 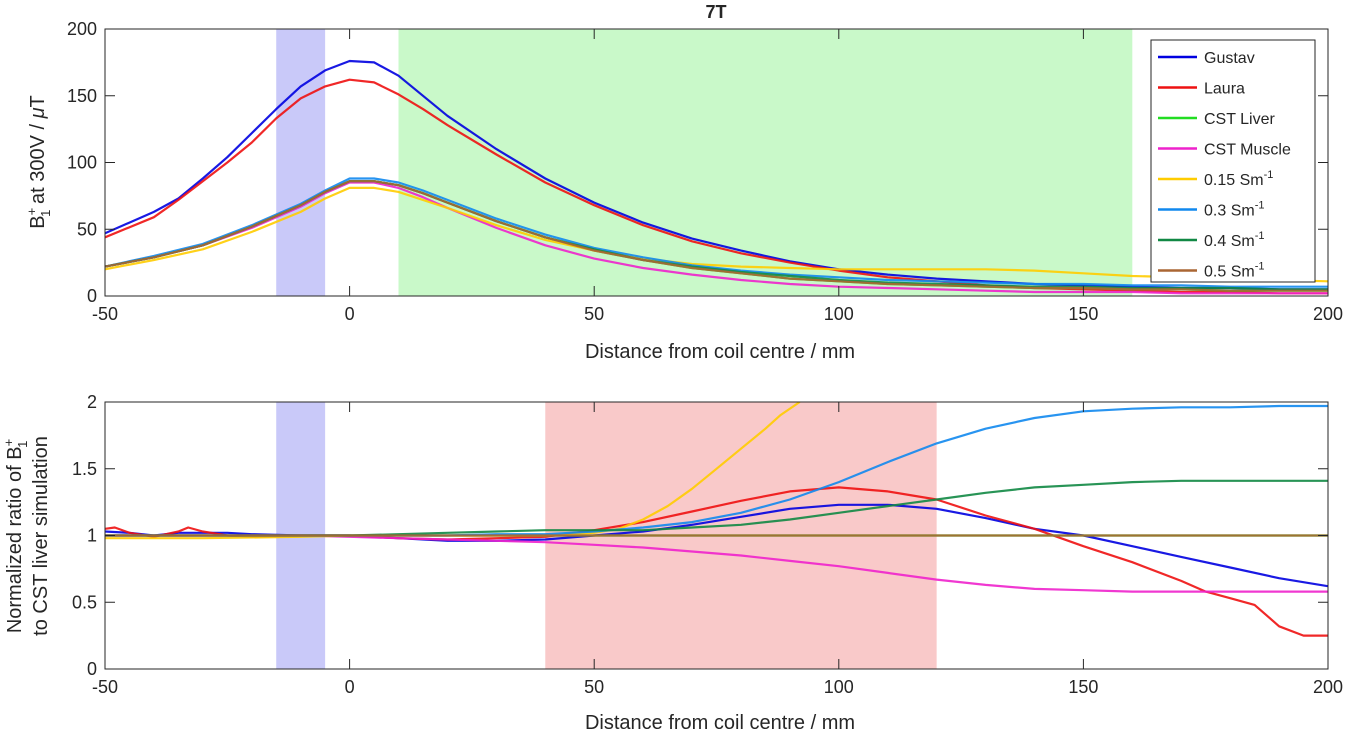 I want to click on top-y-label-unit: T, so click(x=38, y=101).